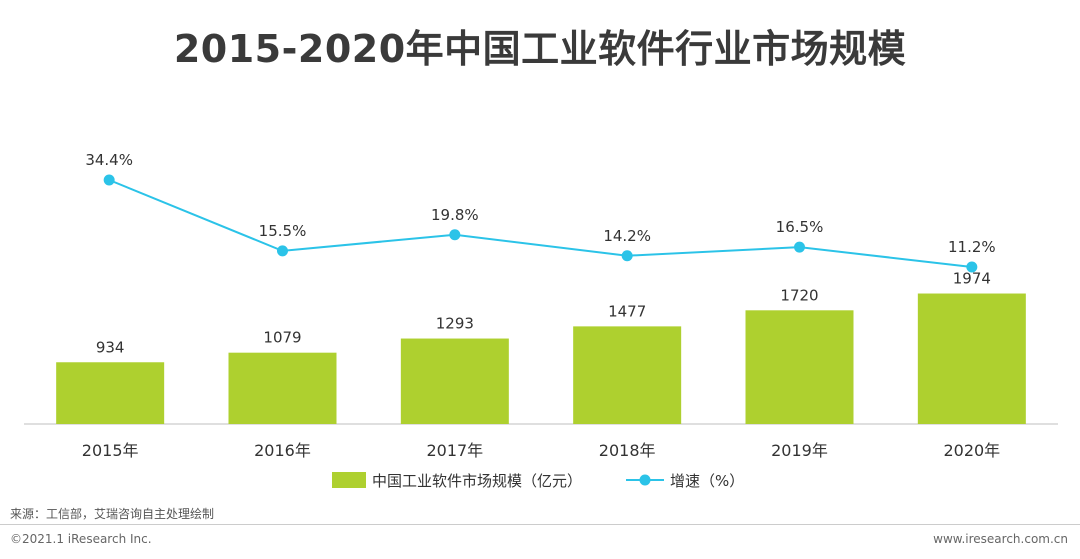 The height and width of the screenshot is (559, 1080). Describe the element at coordinates (110, 347) in the screenshot. I see `bar-value-label: 934` at that location.